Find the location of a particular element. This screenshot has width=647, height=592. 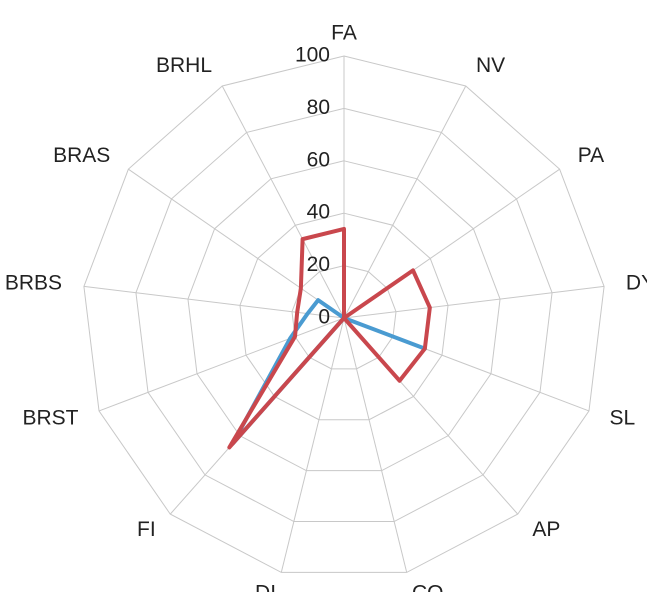

category-label: PA is located at coordinates (591, 155).